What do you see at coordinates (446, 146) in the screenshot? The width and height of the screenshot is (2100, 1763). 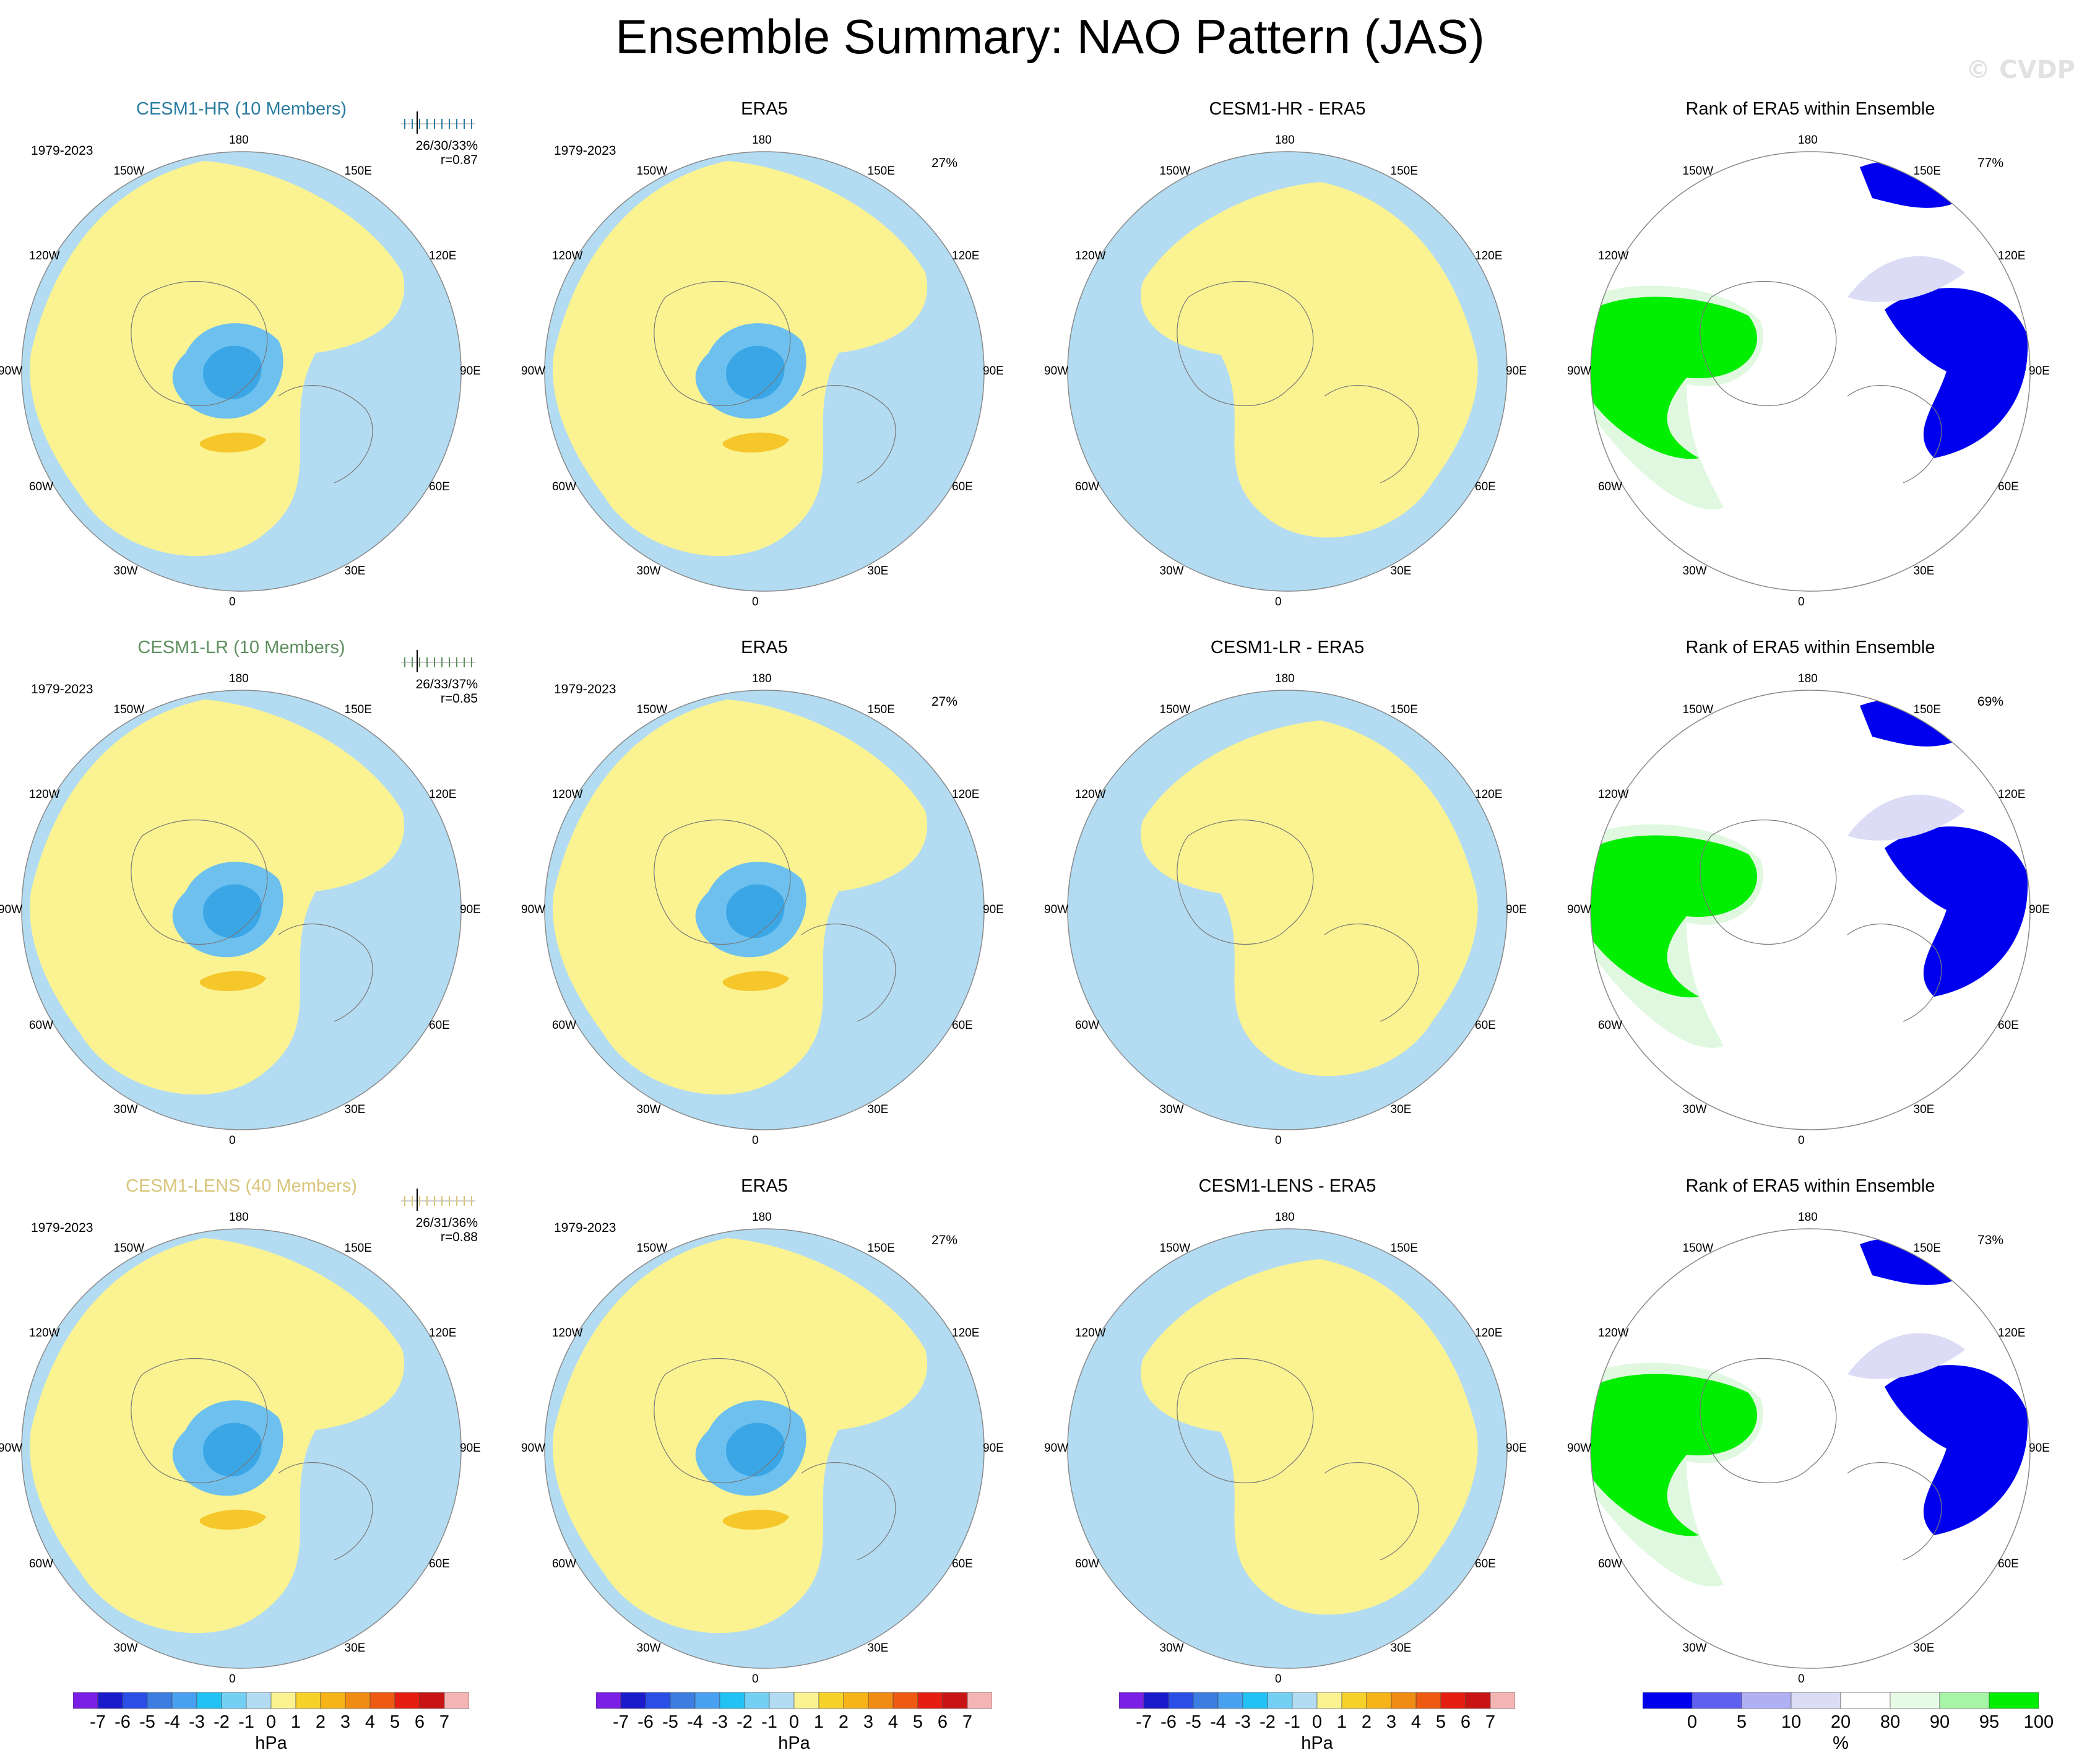 I see `stats-pct: 26/30/33%` at bounding box center [446, 146].